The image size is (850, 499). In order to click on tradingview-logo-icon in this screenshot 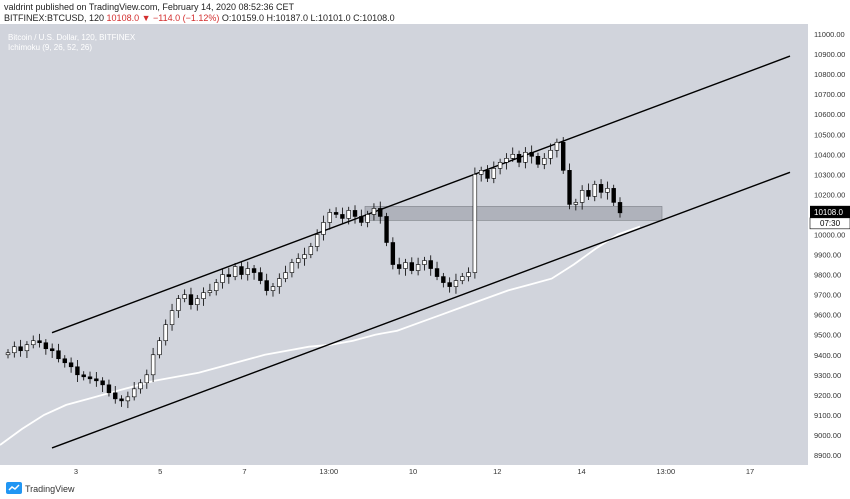, I will do `click(14, 488)`.